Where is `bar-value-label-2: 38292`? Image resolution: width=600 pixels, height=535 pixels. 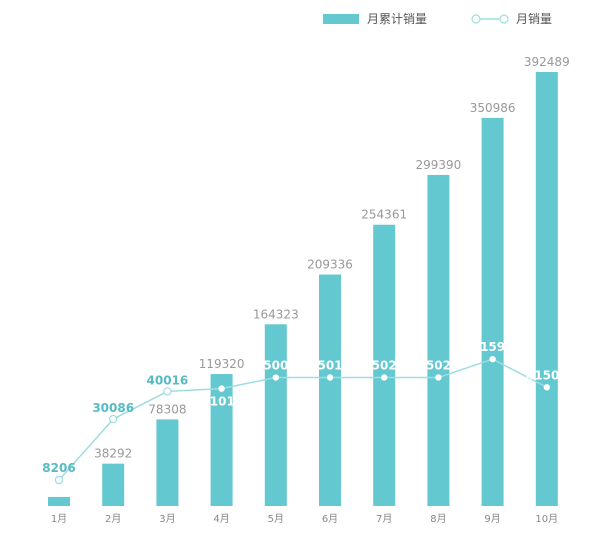 bar-value-label-2: 38292 is located at coordinates (113, 454).